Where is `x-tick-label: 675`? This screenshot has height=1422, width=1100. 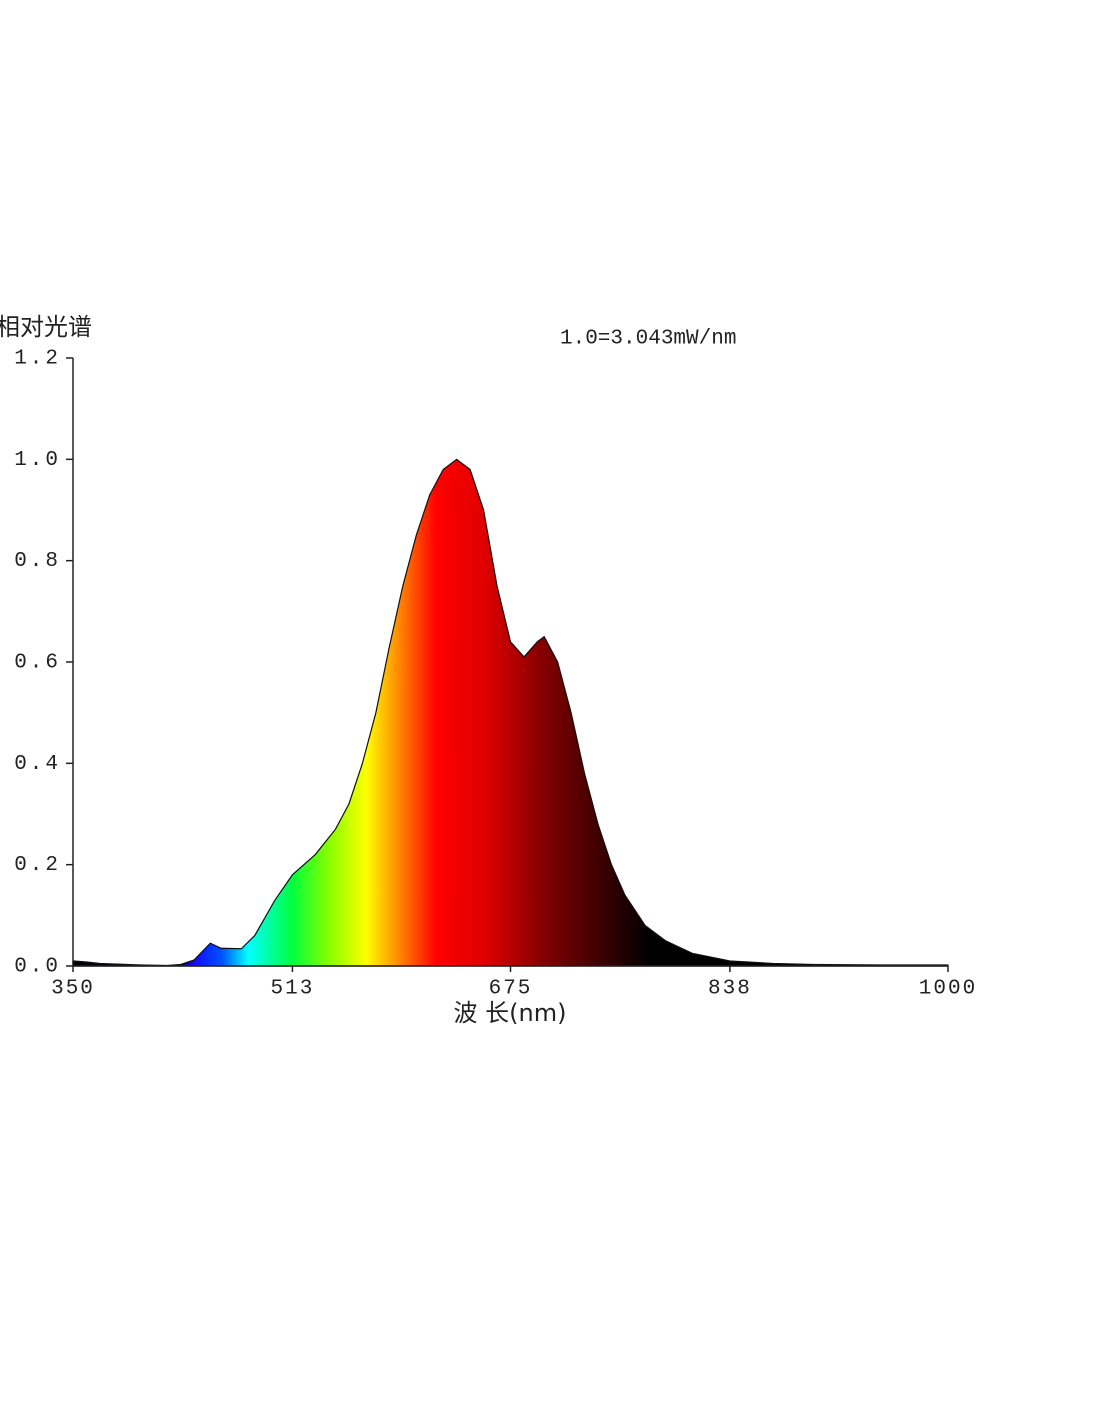
x-tick-label: 675 is located at coordinates (511, 989).